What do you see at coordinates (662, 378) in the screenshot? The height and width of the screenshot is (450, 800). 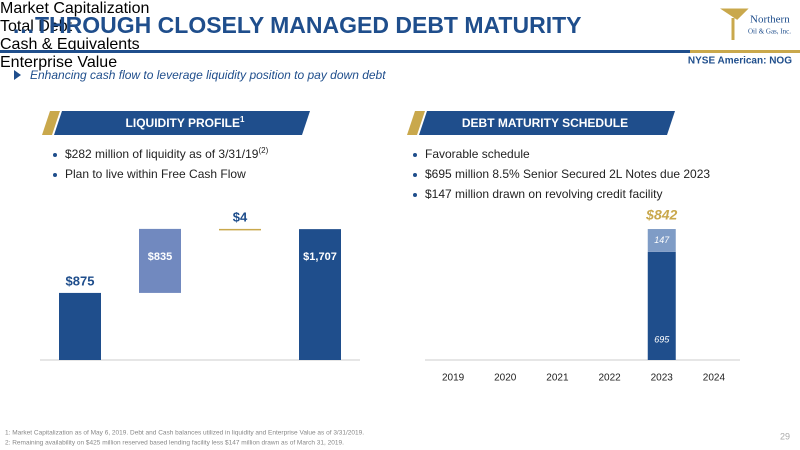 I see `x-tick-label: 2023` at bounding box center [662, 378].